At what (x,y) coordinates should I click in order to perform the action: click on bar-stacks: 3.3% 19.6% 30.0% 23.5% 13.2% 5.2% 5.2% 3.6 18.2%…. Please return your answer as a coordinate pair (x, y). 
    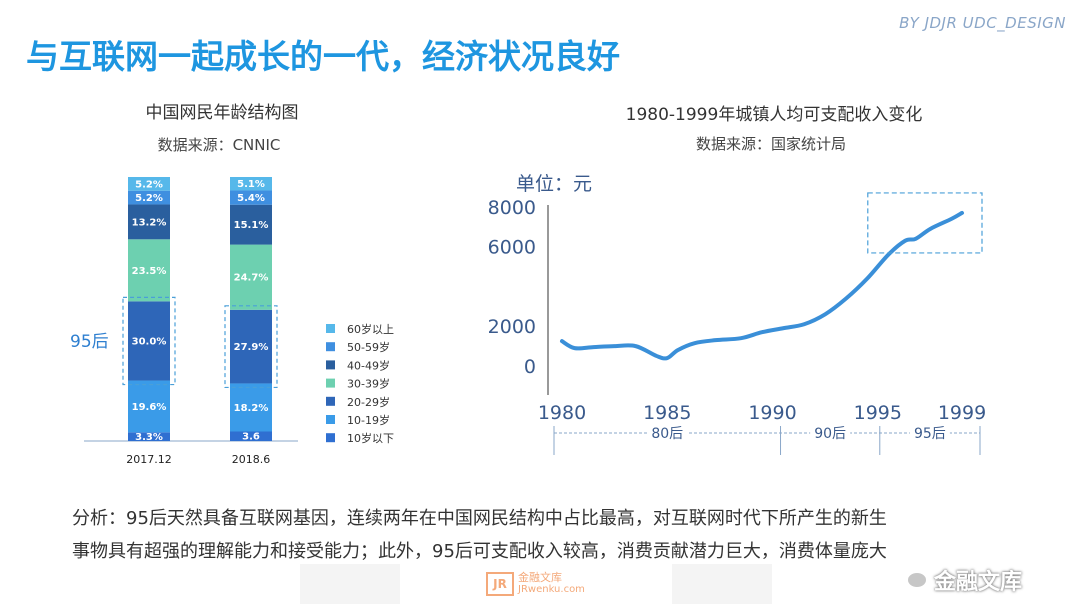
    Looking at the image, I should click on (200, 310).